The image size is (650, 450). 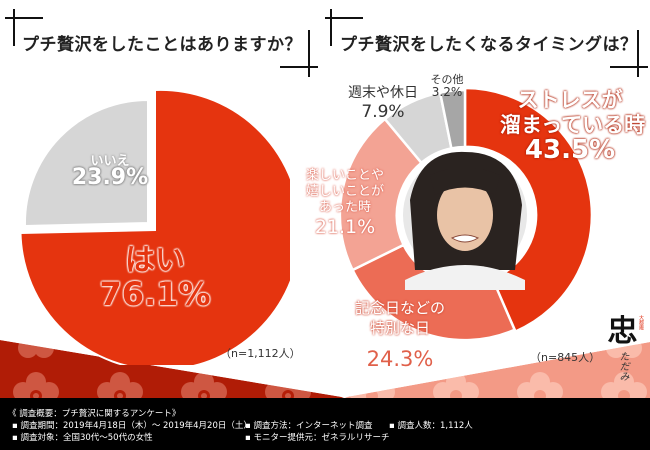 What do you see at coordinates (431, 426) in the screenshot?
I see `footer-count: ▪ 調査人数：1,112人` at bounding box center [431, 426].